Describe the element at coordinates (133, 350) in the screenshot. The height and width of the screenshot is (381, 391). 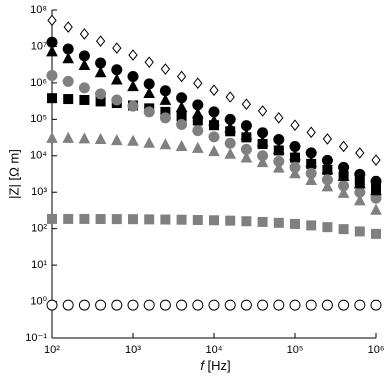
I see `x-tick-label: 10³` at that location.